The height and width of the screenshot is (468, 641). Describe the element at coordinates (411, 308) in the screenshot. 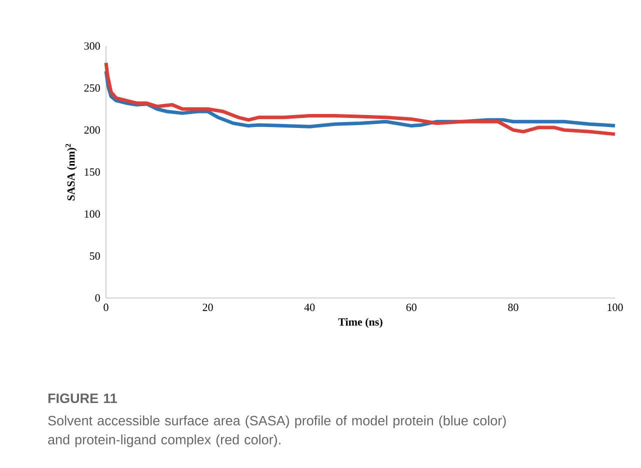

I see `x-tick-label: 60` at that location.